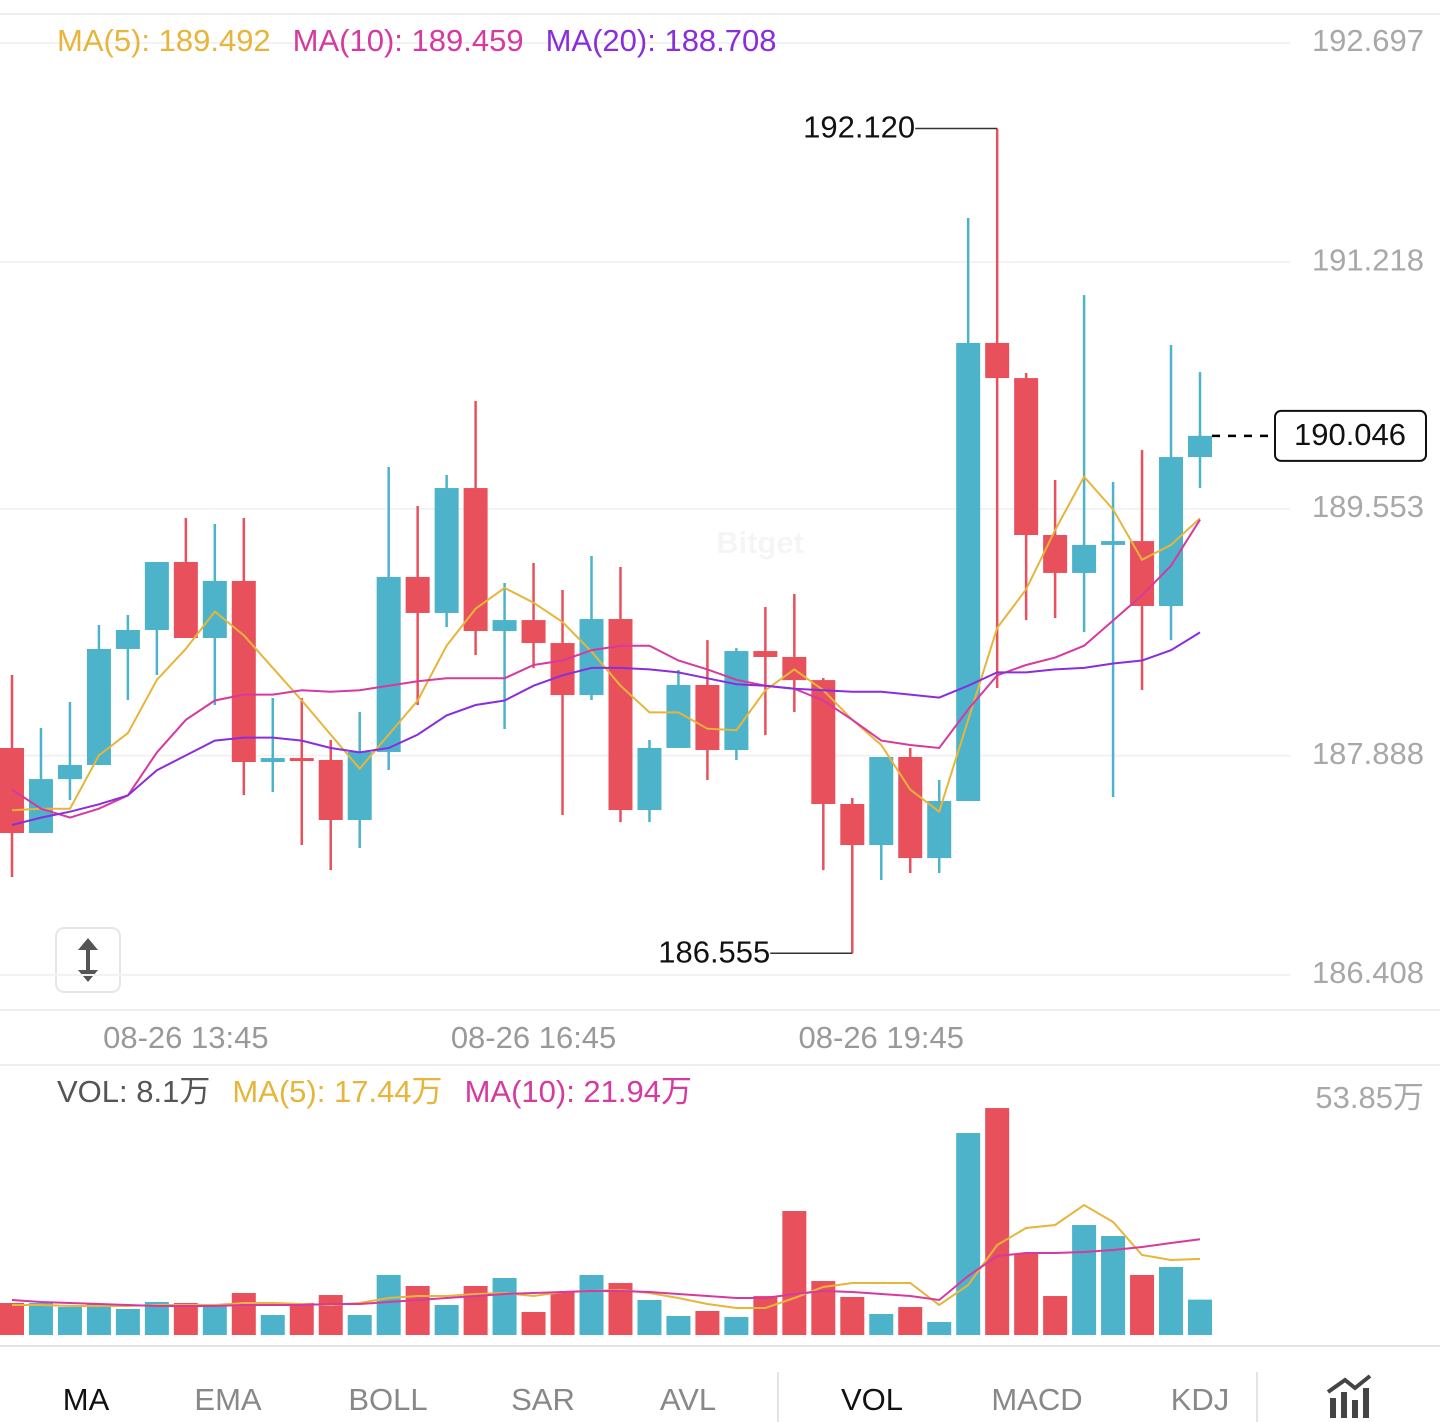 This screenshot has width=1440, height=1422. I want to click on indicator-tab: MA, so click(86, 1399).